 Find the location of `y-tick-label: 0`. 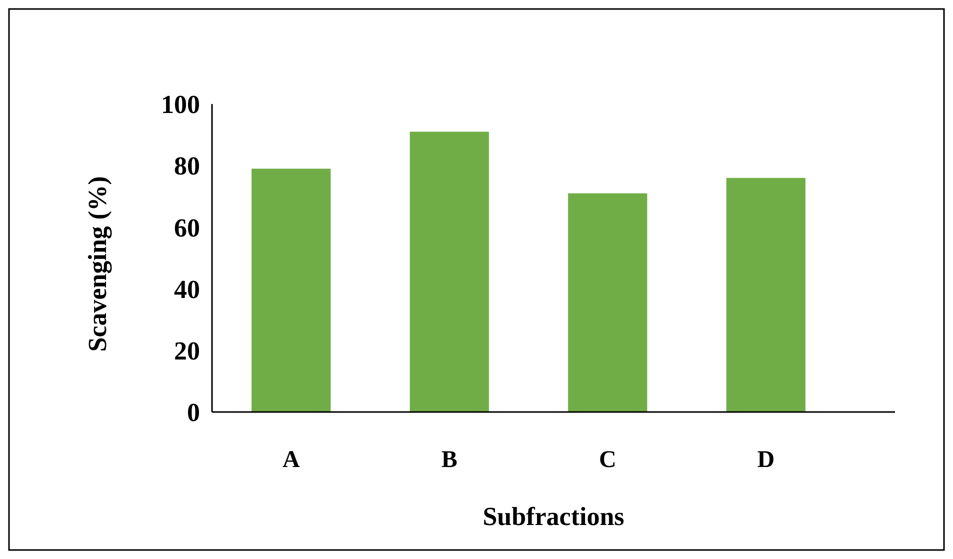

y-tick-label: 0 is located at coordinates (193, 413).